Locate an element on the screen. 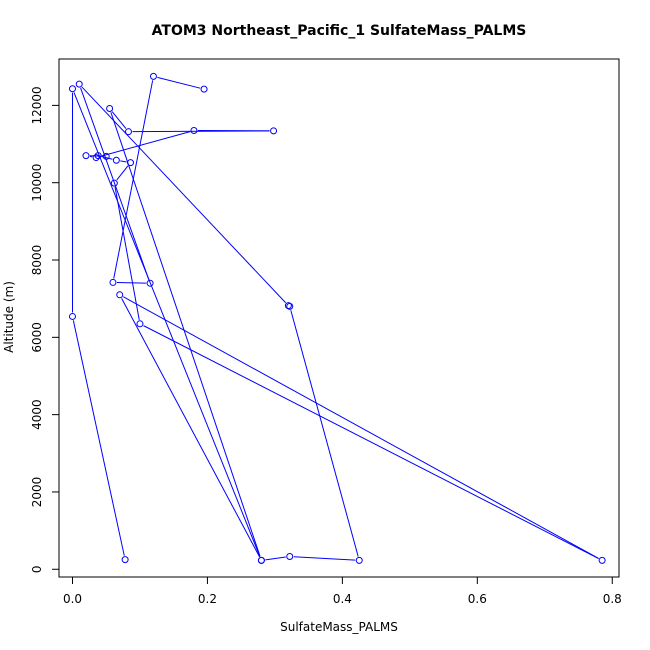  y-tick-label: 10000 is located at coordinates (37, 183).